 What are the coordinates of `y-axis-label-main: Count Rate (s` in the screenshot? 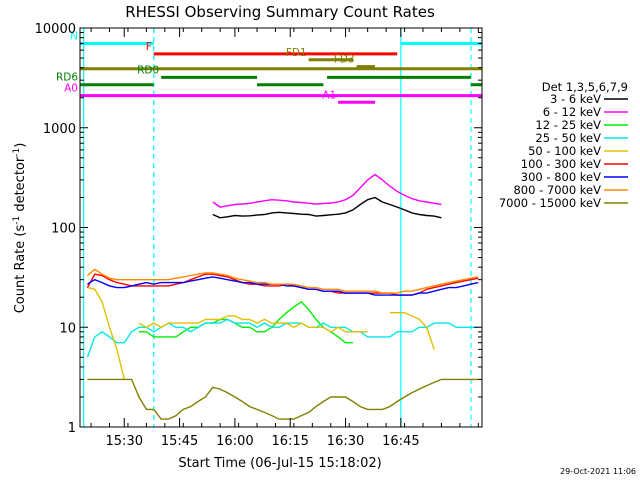 It's located at (20, 269).